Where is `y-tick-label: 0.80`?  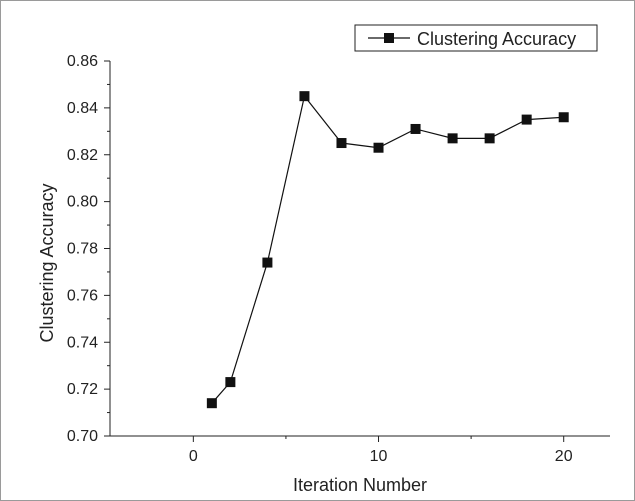
y-tick-label: 0.80 is located at coordinates (82, 202).